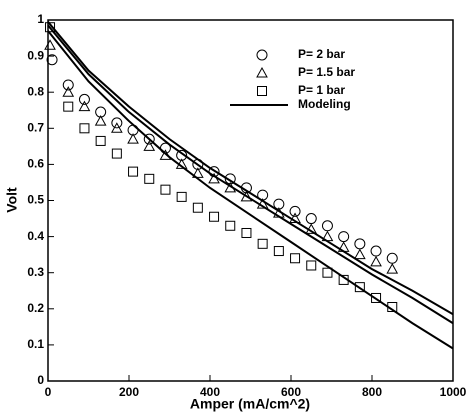 The image size is (474, 419). I want to click on x-tick-label: 200, so click(129, 392).